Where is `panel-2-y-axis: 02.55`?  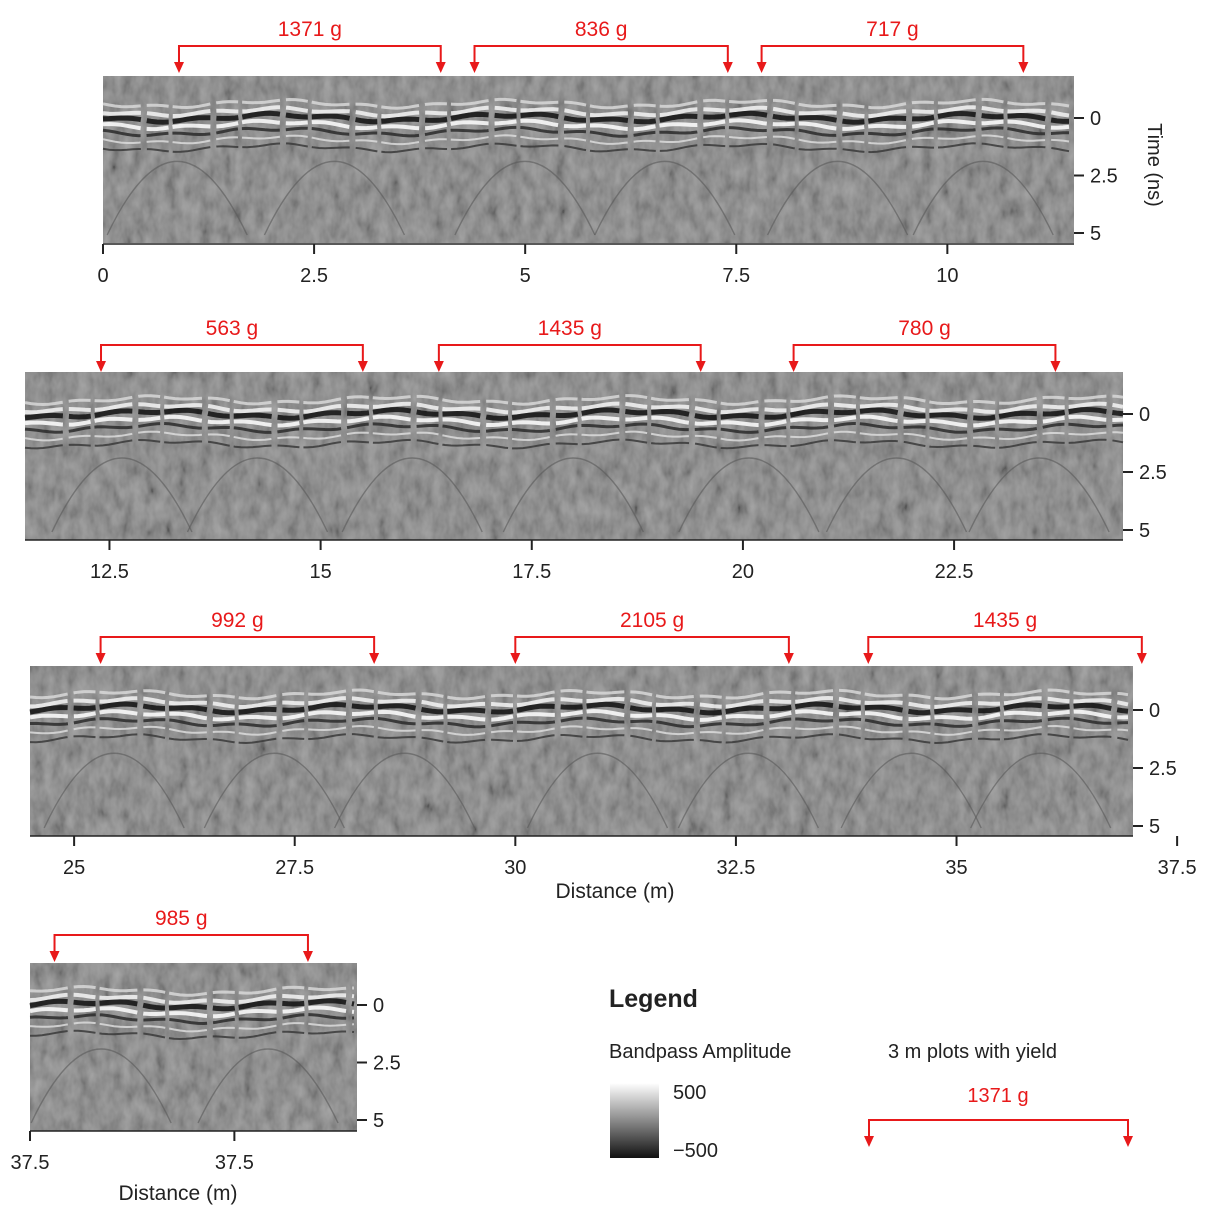 panel-2-y-axis: 02.55 is located at coordinates (1145, 473).